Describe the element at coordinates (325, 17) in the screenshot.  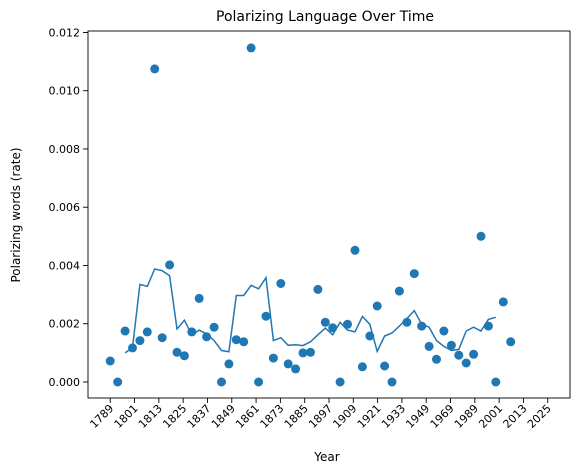
I see `chart-title: Polarizing Language Over Time` at that location.